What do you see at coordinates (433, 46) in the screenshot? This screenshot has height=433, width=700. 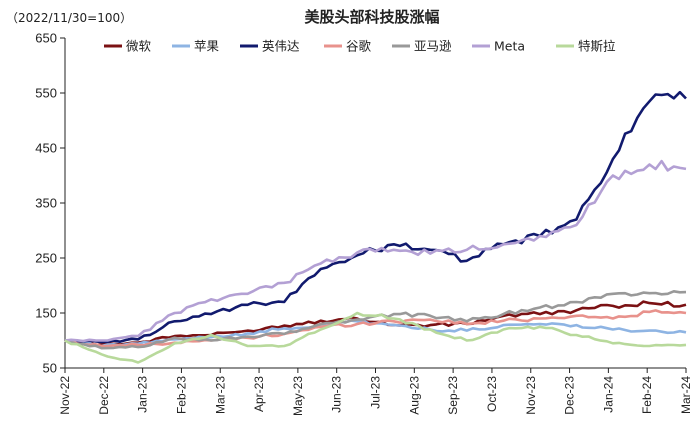 I see `legend-label: 亚马逊` at bounding box center [433, 46].